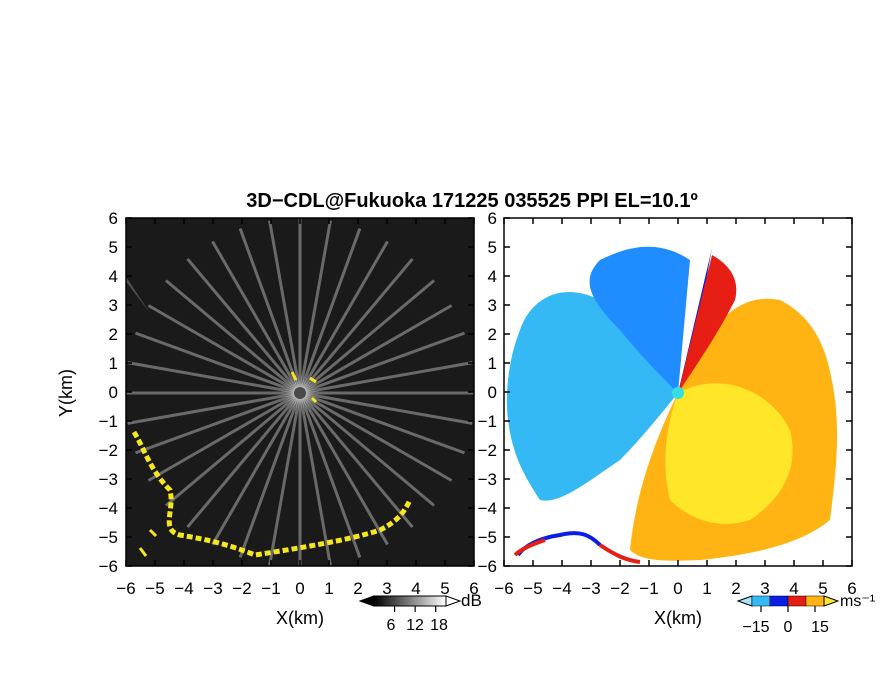  I want to click on reflectivity-x-tick-labels: −6 −5 −4 −3 −2 −1 0 1 2 3 4 5 6, so click(297, 588).